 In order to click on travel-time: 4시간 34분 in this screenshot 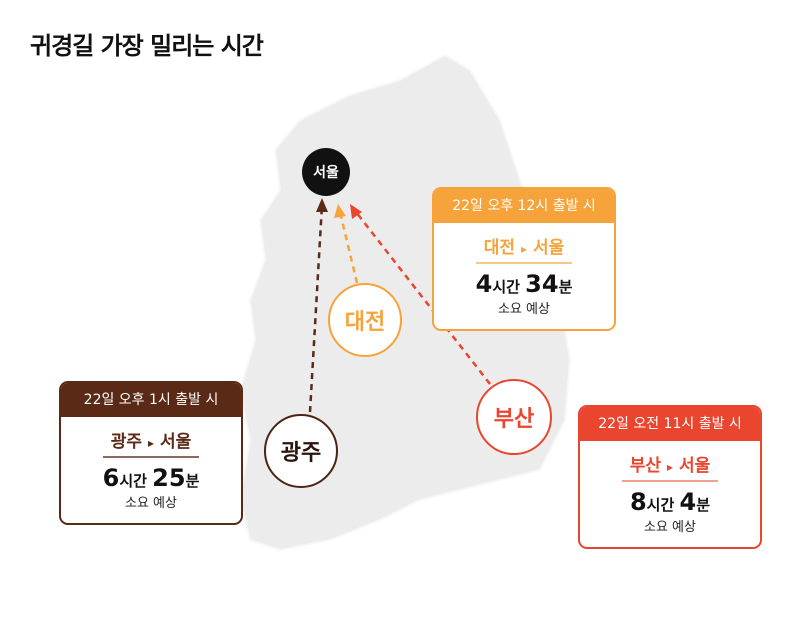, I will do `click(524, 284)`.